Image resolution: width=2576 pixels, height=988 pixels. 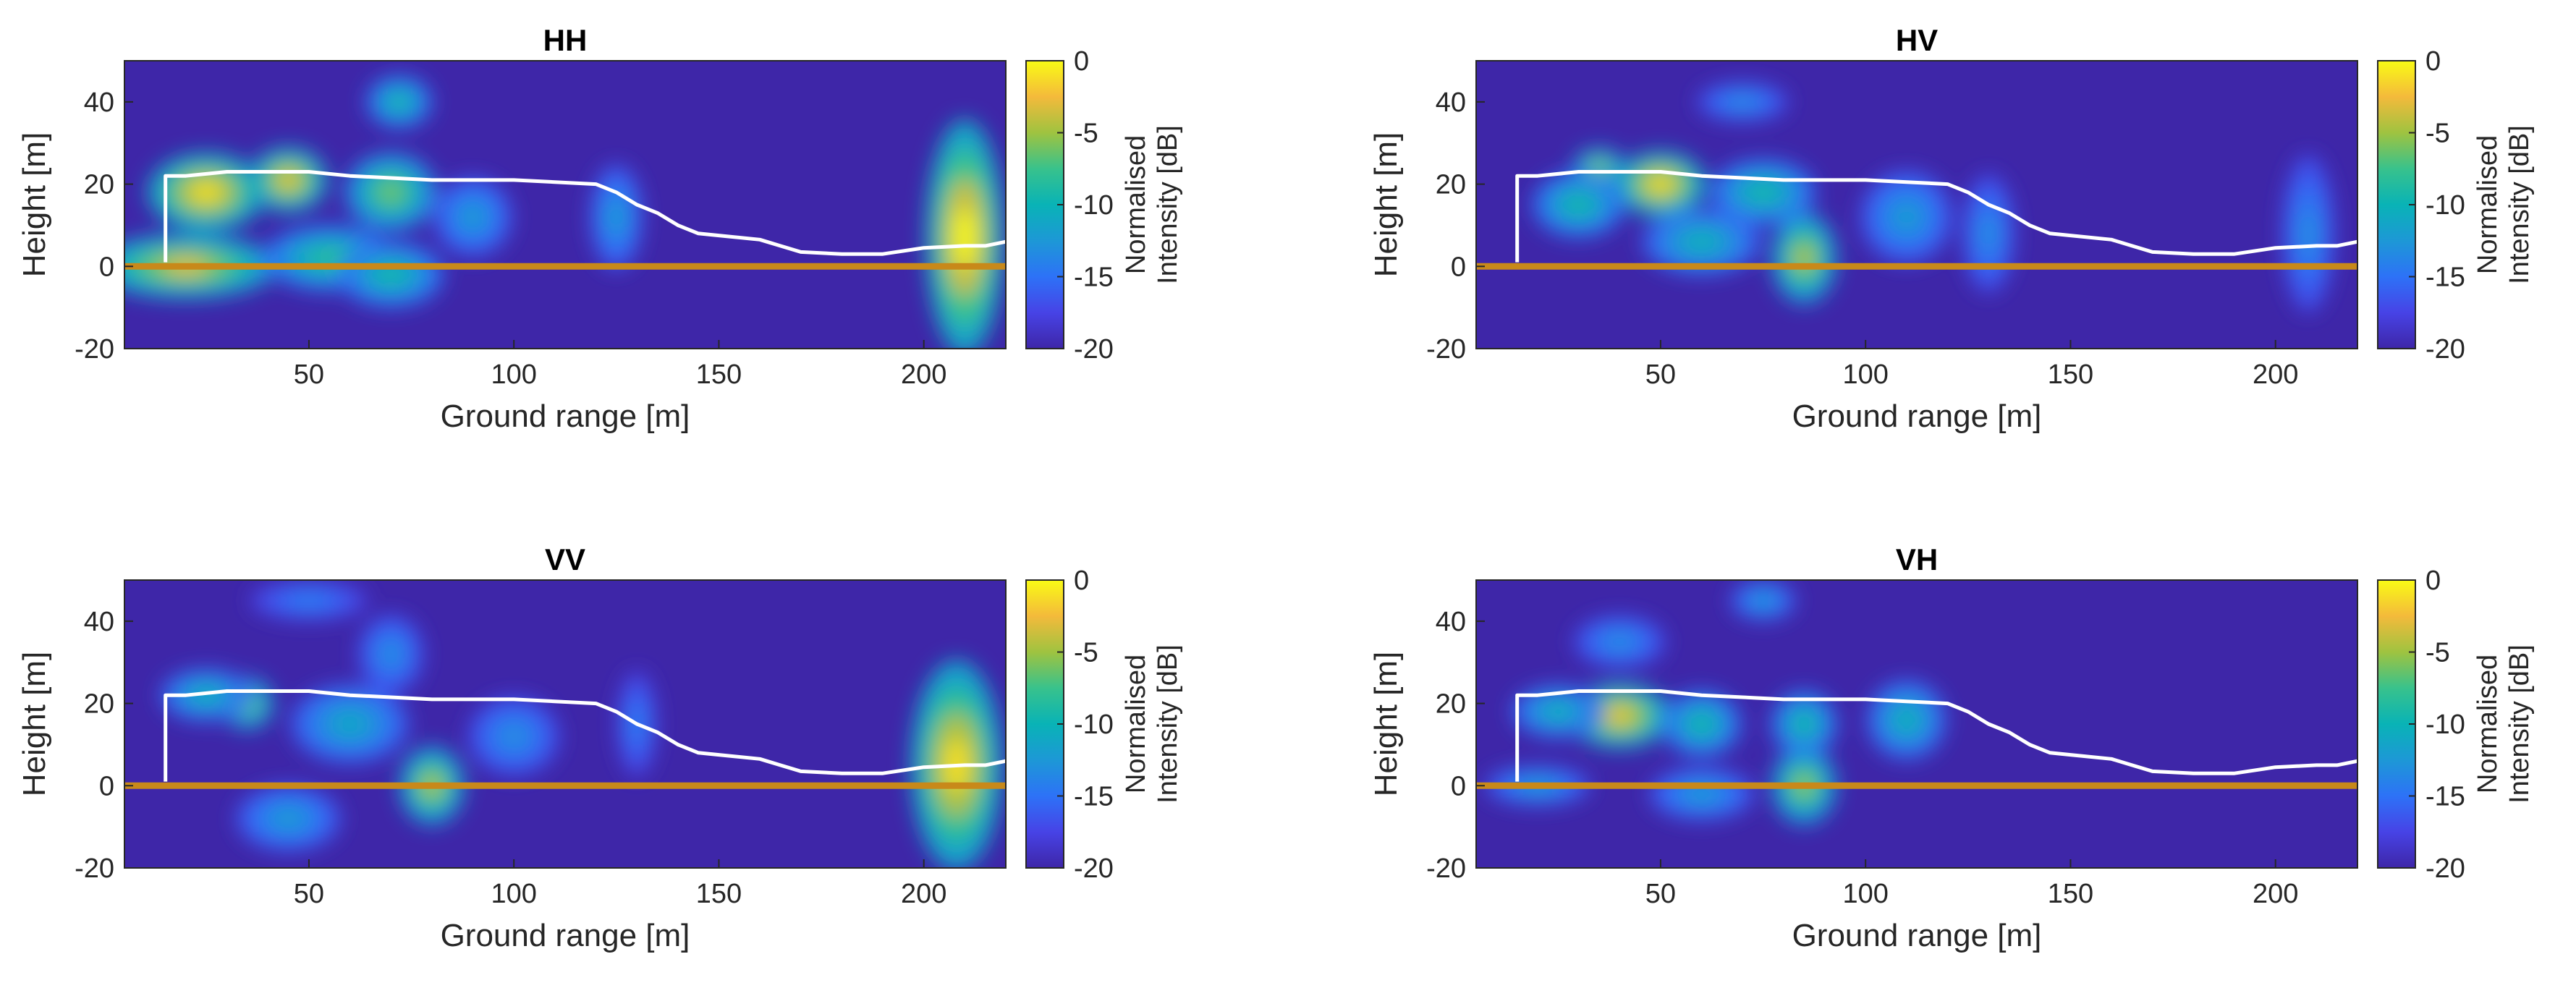 What do you see at coordinates (1917, 40) in the screenshot?
I see `panel-title: HV` at bounding box center [1917, 40].